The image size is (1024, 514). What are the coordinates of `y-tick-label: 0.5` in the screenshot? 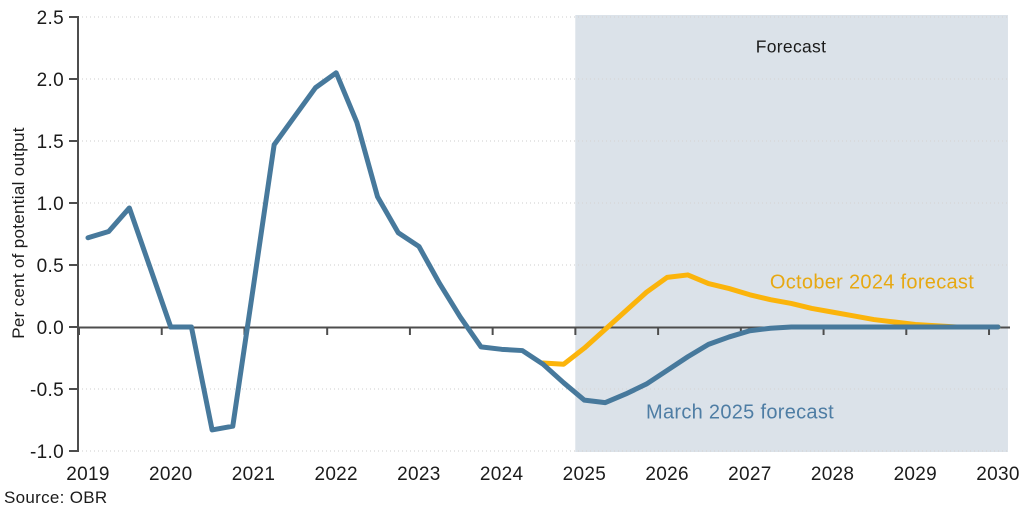 It's located at (50, 266).